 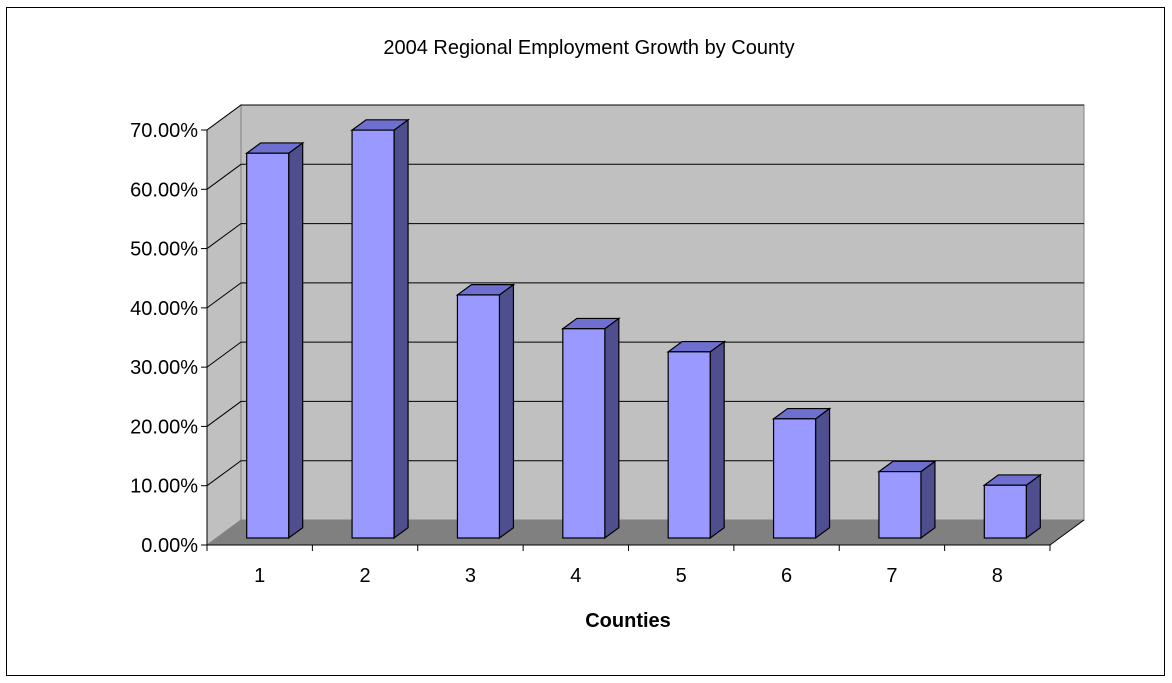 I want to click on x-tick-label: 8, so click(x=997, y=576).